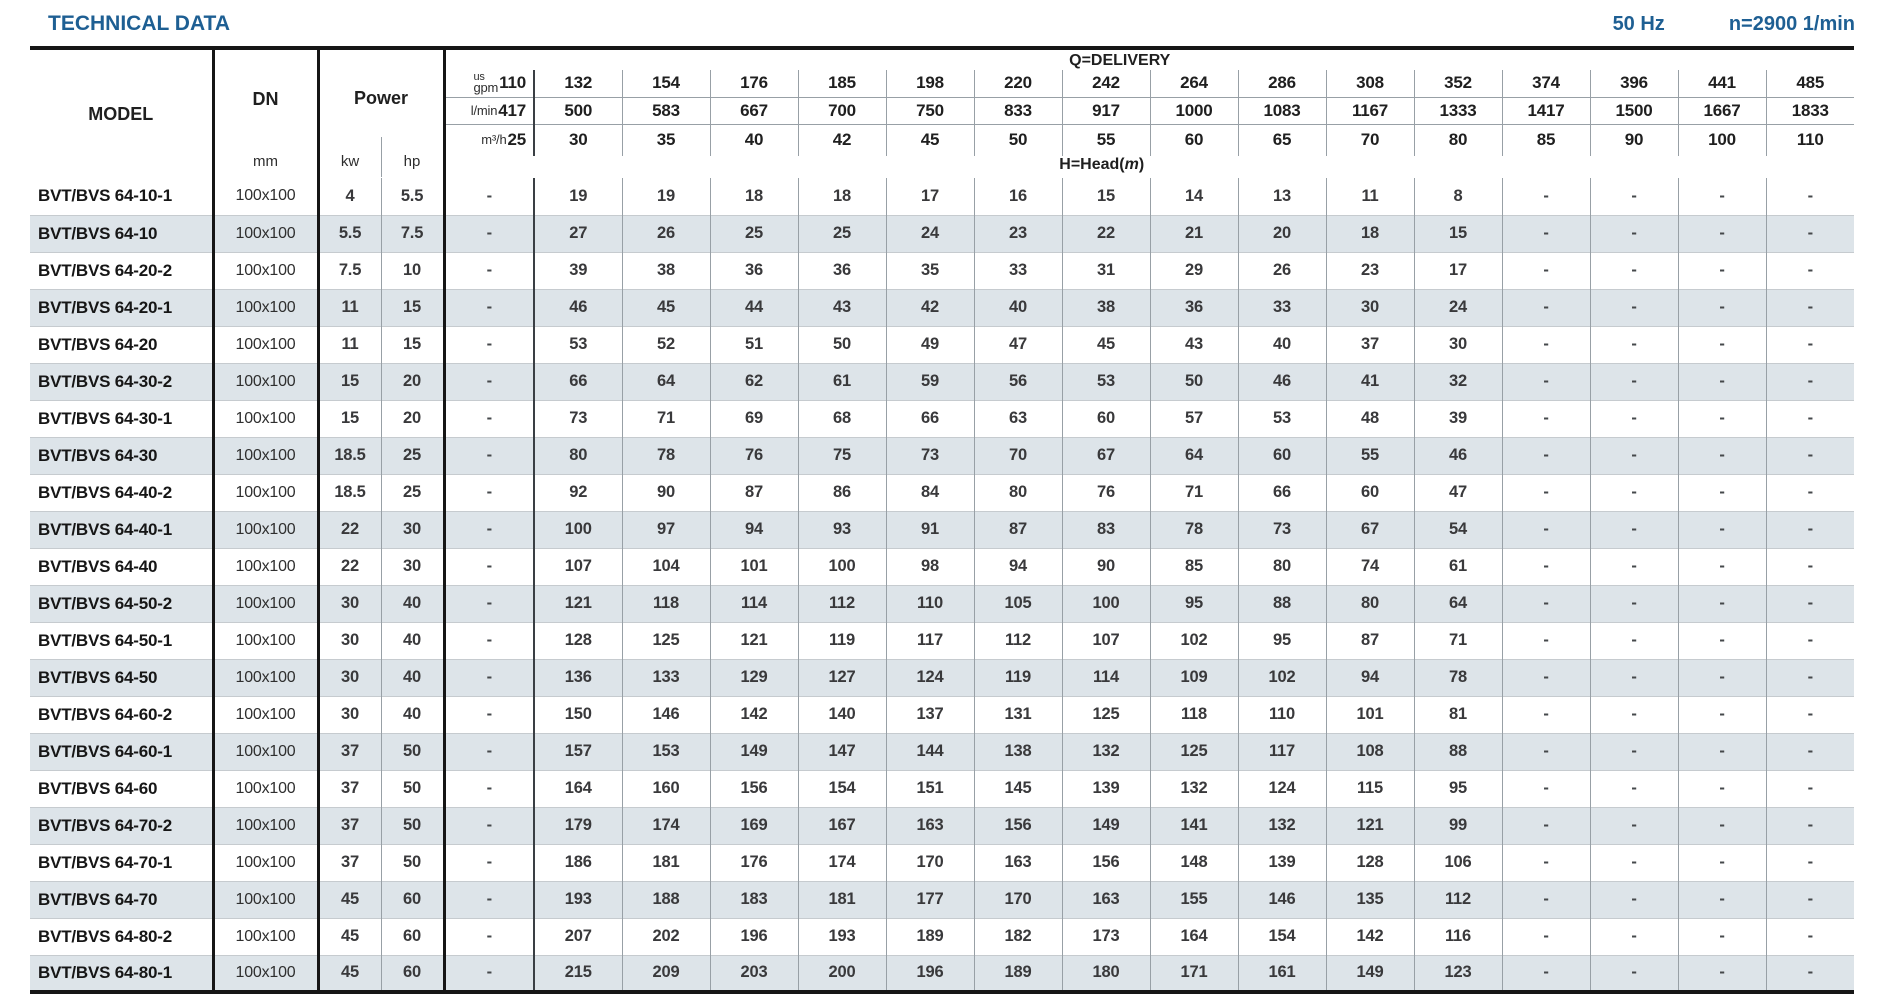 This screenshot has width=1887, height=1000. Describe the element at coordinates (841, 84) in the screenshot. I see `delivery-flow-value: 185` at that location.